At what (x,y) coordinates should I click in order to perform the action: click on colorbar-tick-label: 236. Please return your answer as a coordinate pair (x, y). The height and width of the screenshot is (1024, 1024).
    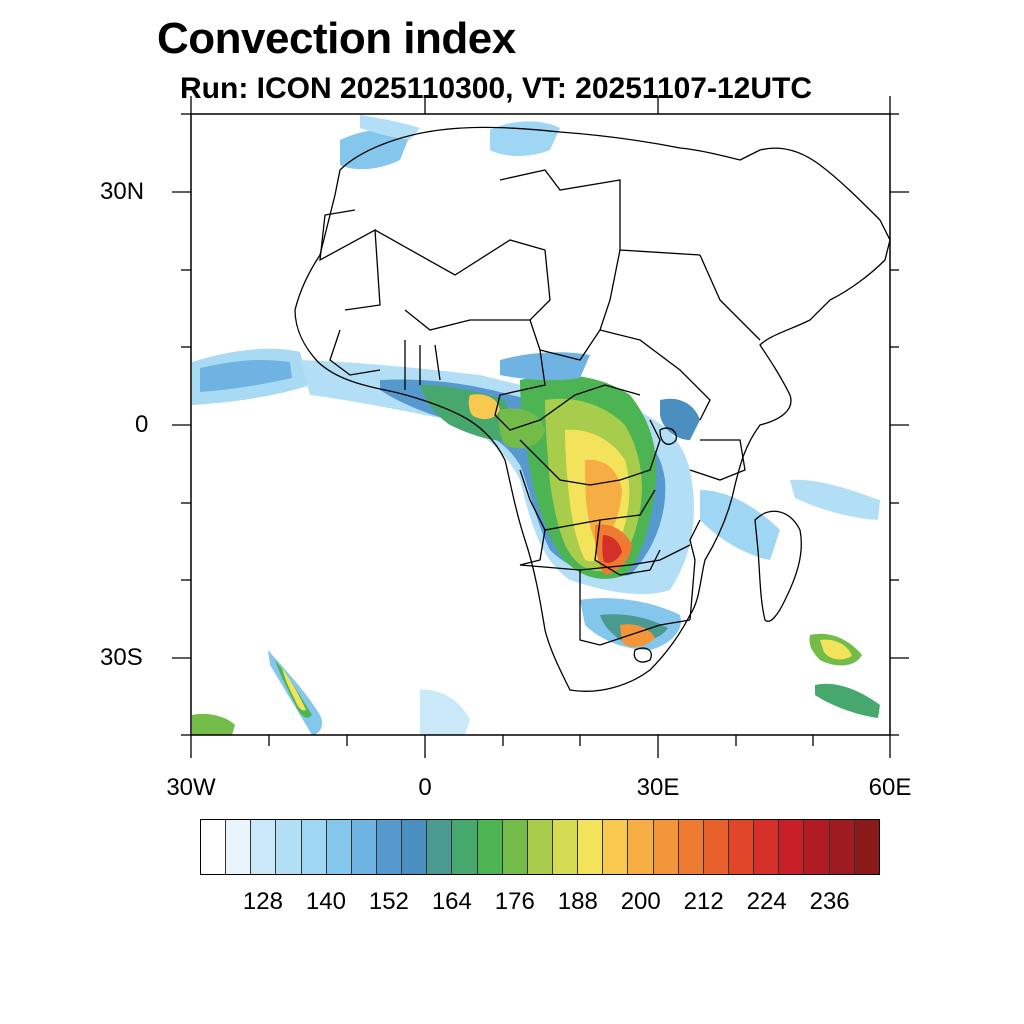
    Looking at the image, I should click on (829, 901).